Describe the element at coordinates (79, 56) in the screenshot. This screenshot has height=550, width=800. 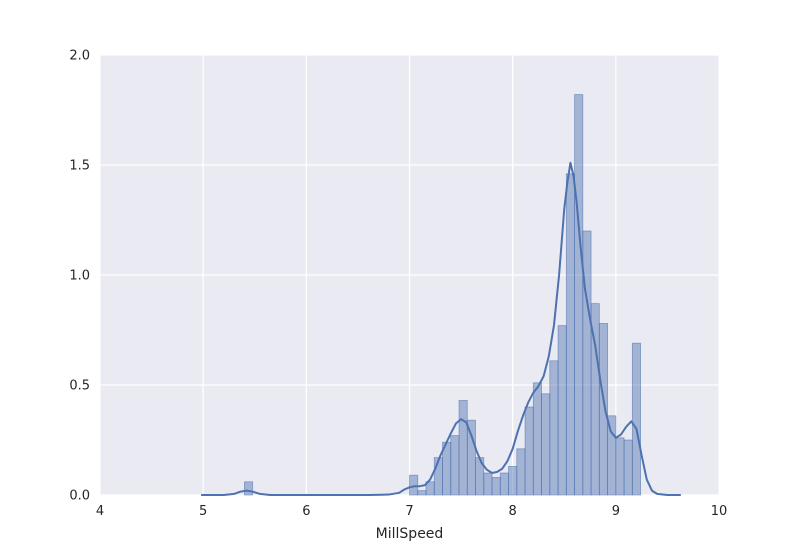
I see `y-tick-label: 2.0` at that location.